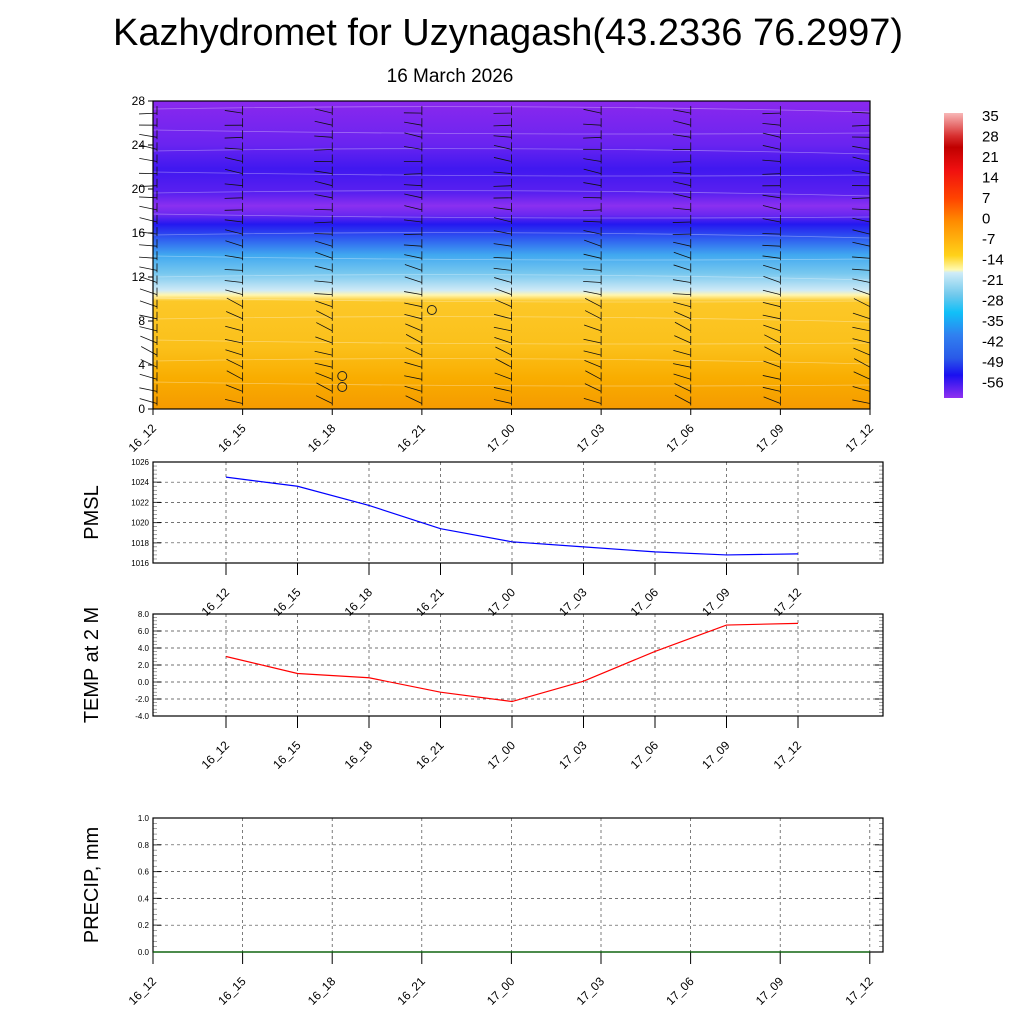 This screenshot has width=1024, height=1024. Describe the element at coordinates (144, 845) in the screenshot. I see `y-tick-label: 0.8` at that location.